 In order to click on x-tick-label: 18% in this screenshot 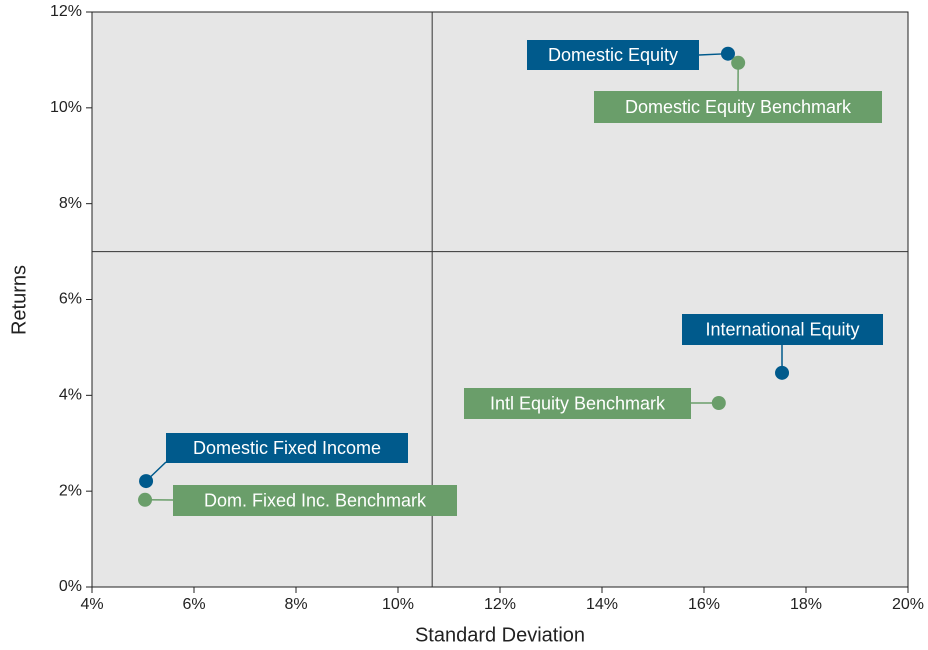, I will do `click(806, 604)`.